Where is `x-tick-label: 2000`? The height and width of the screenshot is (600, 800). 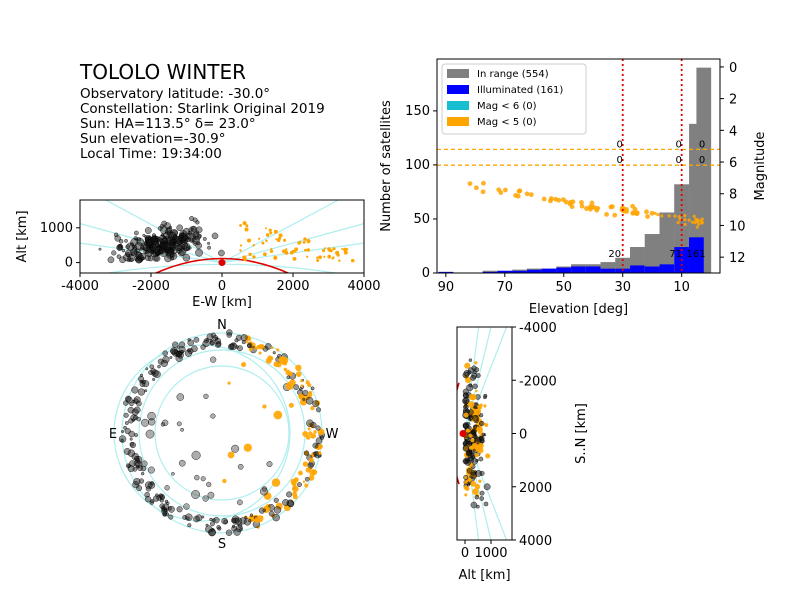 x-tick-label: 2000 is located at coordinates (292, 286).